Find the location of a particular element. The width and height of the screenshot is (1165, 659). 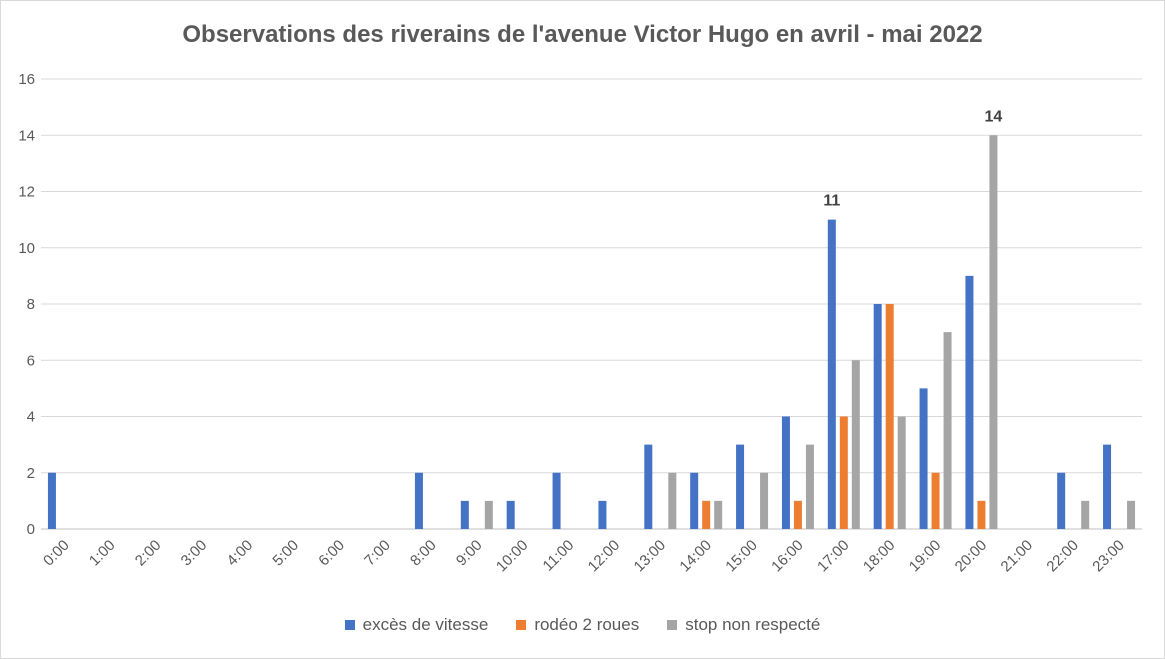

x-tick-label: 2:00 is located at coordinates (148, 553).